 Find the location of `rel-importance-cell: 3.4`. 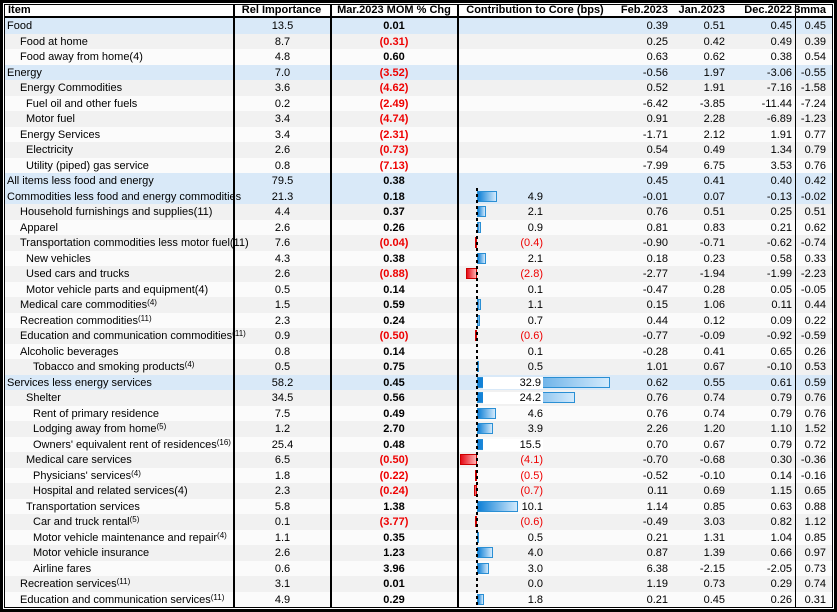

rel-importance-cell: 3.4 is located at coordinates (282, 134).